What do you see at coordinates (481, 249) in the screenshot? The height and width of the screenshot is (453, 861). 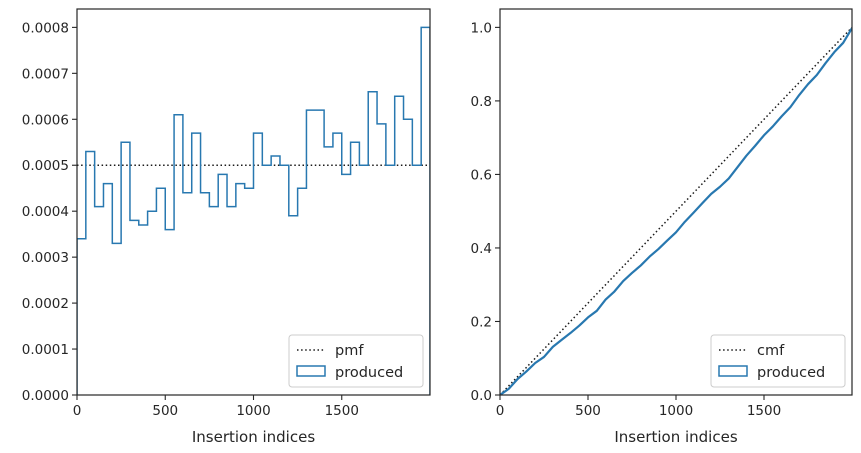 I see `y-tick-label: 0.4` at bounding box center [481, 249].